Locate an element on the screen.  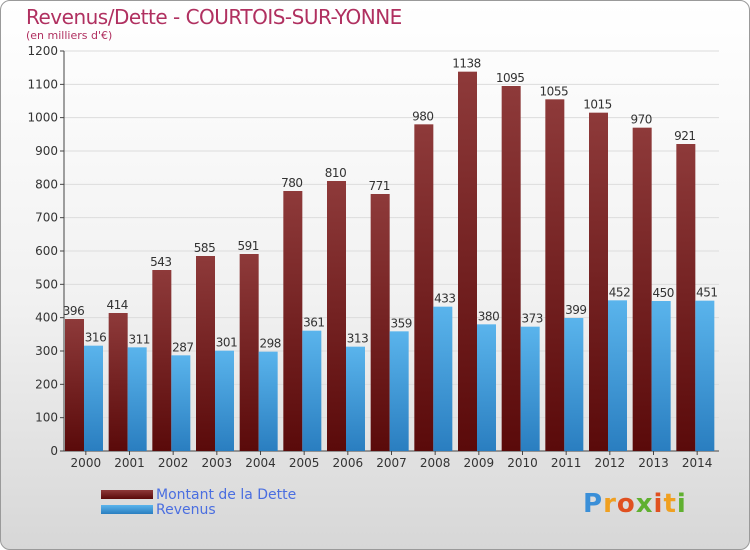
data-label: 287 is located at coordinates (182, 347).